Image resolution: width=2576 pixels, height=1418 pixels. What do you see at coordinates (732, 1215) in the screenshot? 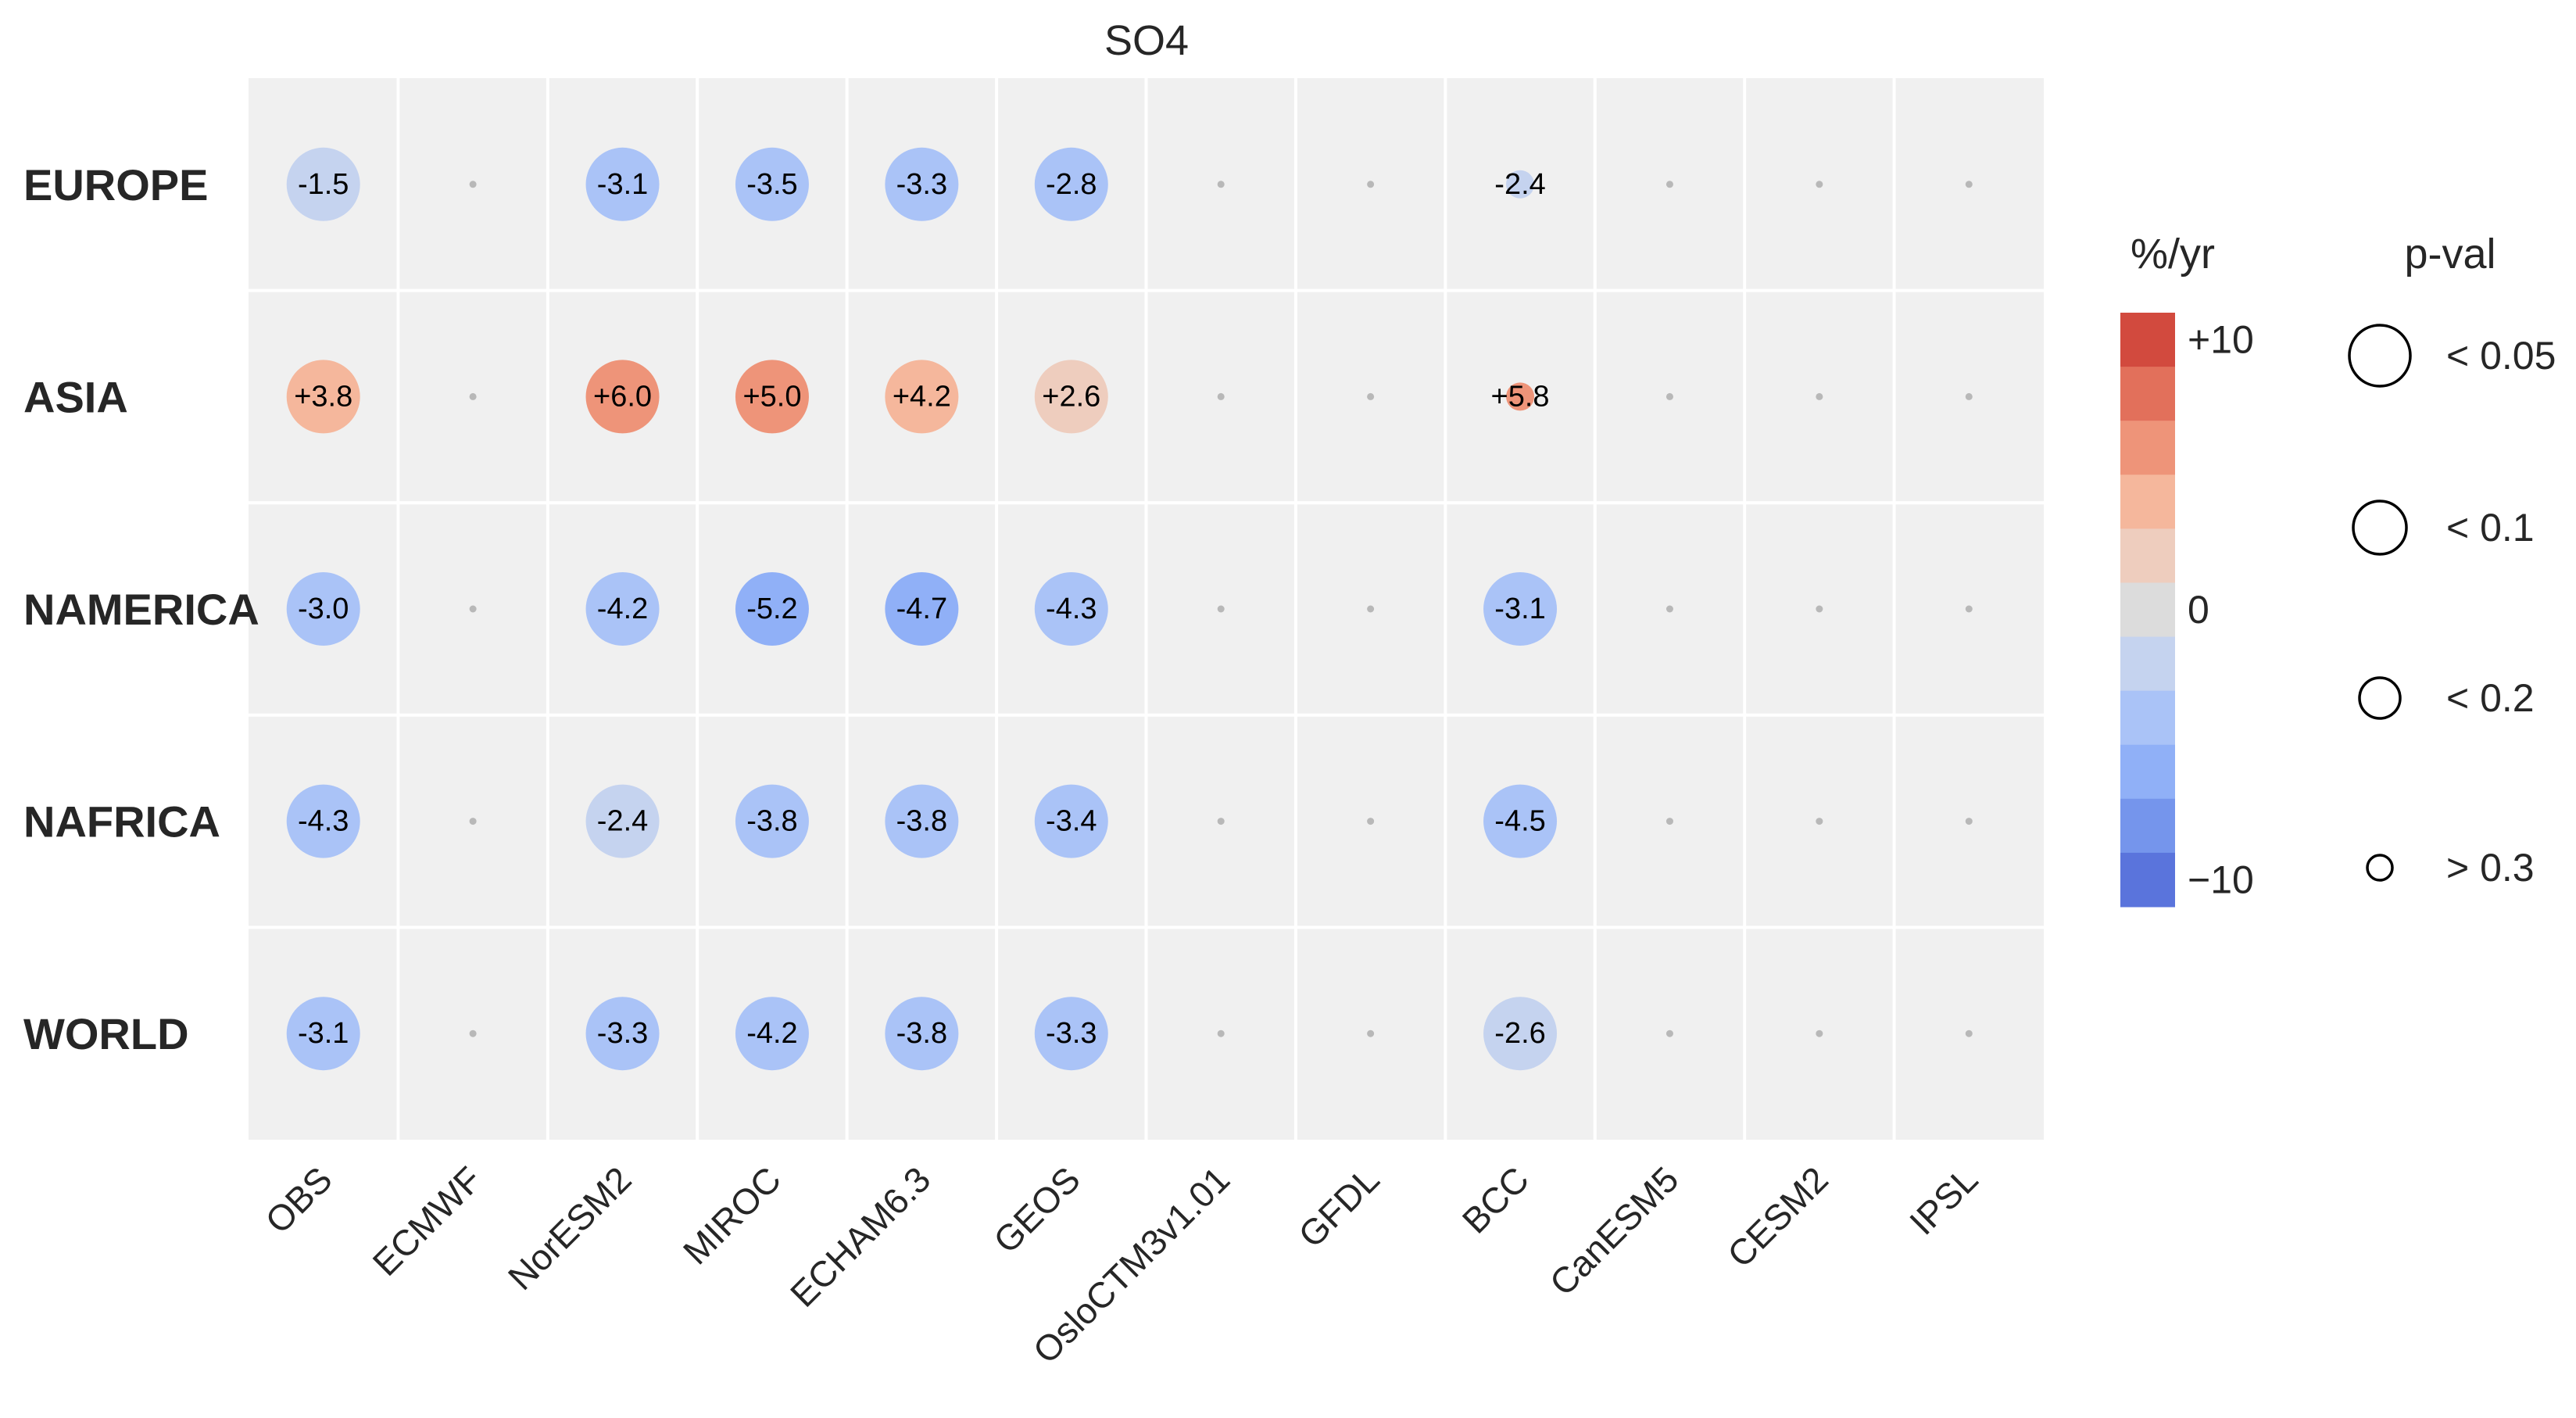
I see `column-label: MIROC` at bounding box center [732, 1215].